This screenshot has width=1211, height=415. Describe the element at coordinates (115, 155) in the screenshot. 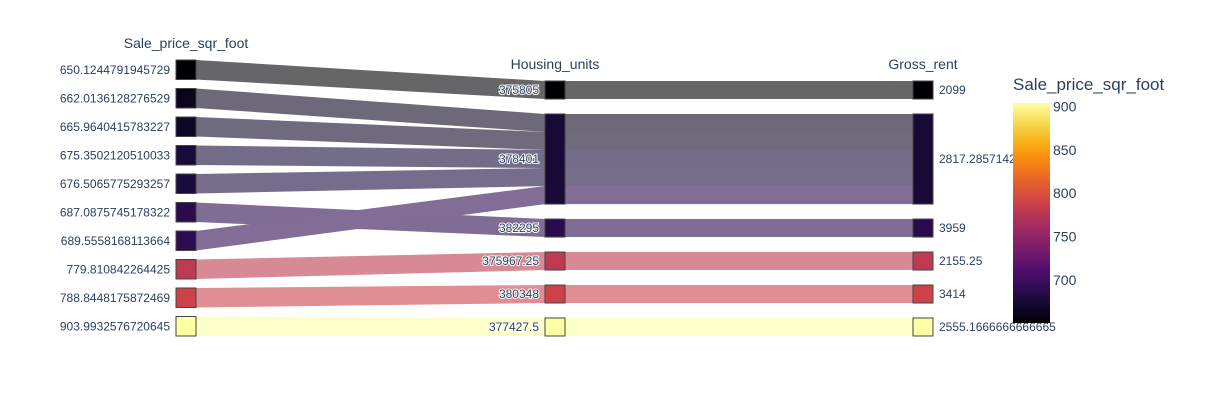

I see `category-label-0-3: 675.3502120510033` at that location.